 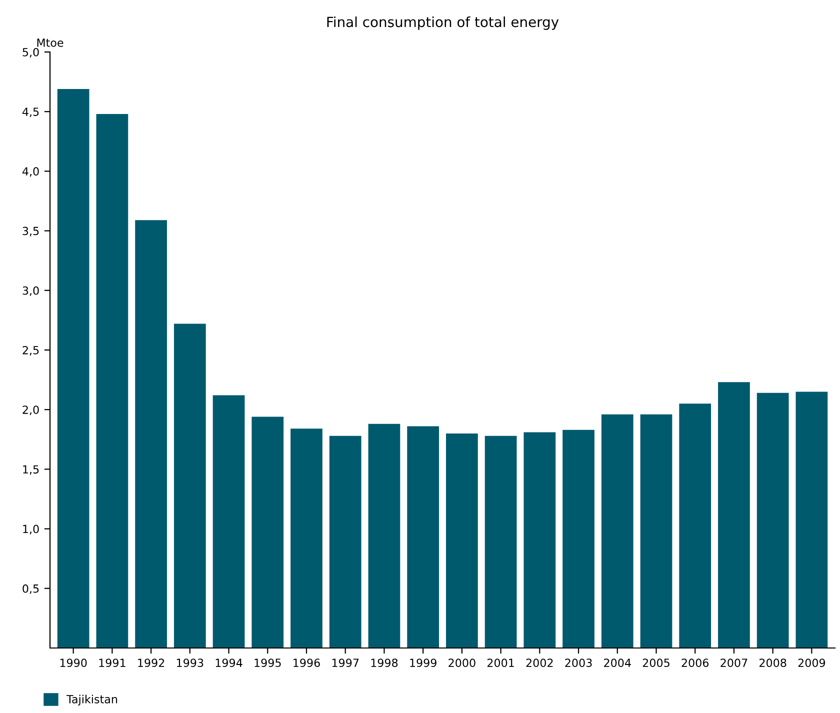 I want to click on y-tick-label: 3,5, so click(x=30, y=231).